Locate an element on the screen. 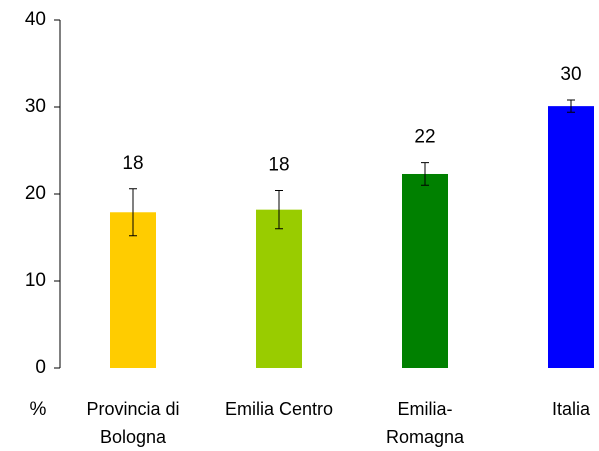 The height and width of the screenshot is (451, 599). y-tick-label: 0 is located at coordinates (40, 367).